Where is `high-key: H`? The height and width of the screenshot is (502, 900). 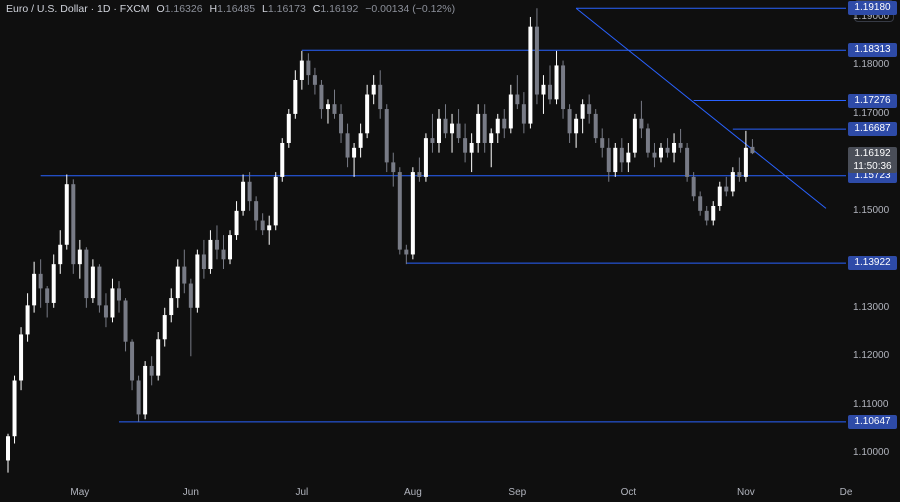 high-key: H is located at coordinates (213, 9).